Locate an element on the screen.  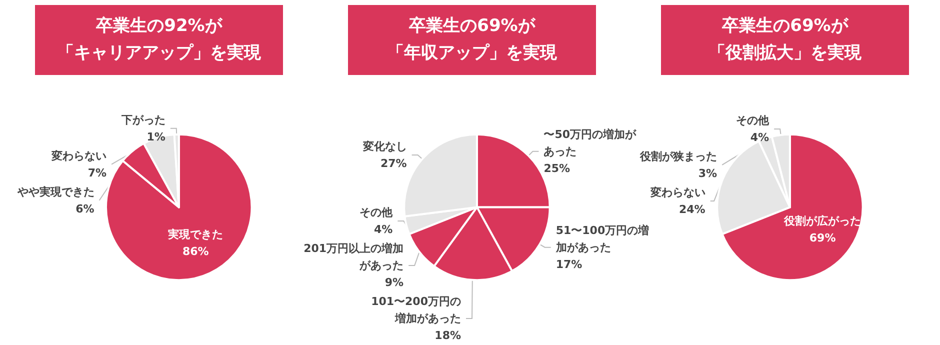
slice-label: 下がった is located at coordinates (143, 119).